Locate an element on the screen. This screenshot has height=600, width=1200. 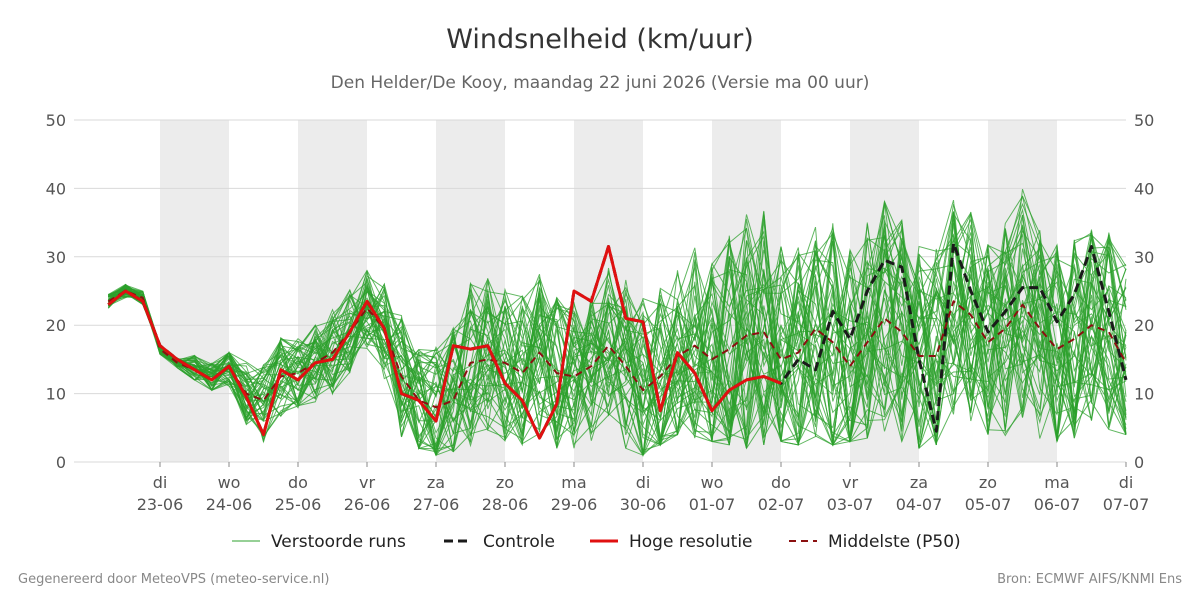
x-tick-date-label: 30-06 is located at coordinates (643, 504).